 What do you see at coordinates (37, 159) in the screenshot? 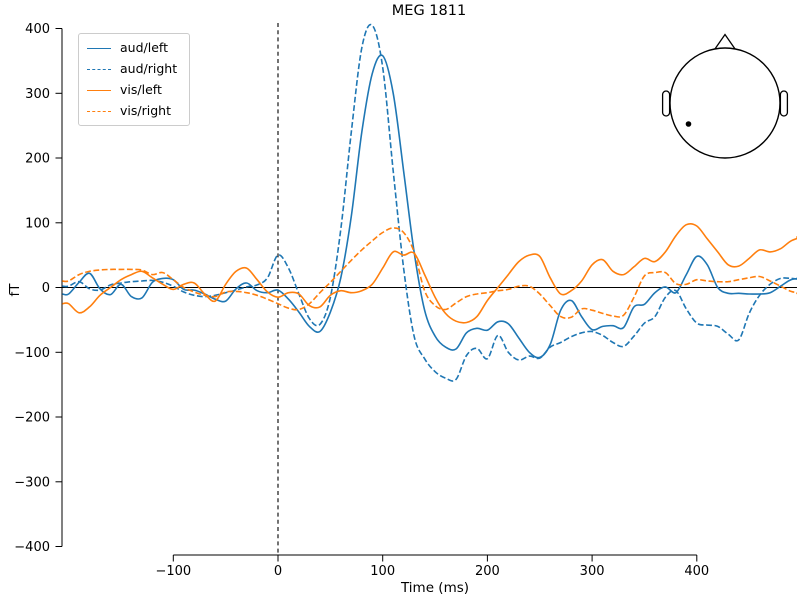
I see `y-tick-label: 200` at bounding box center [37, 159].